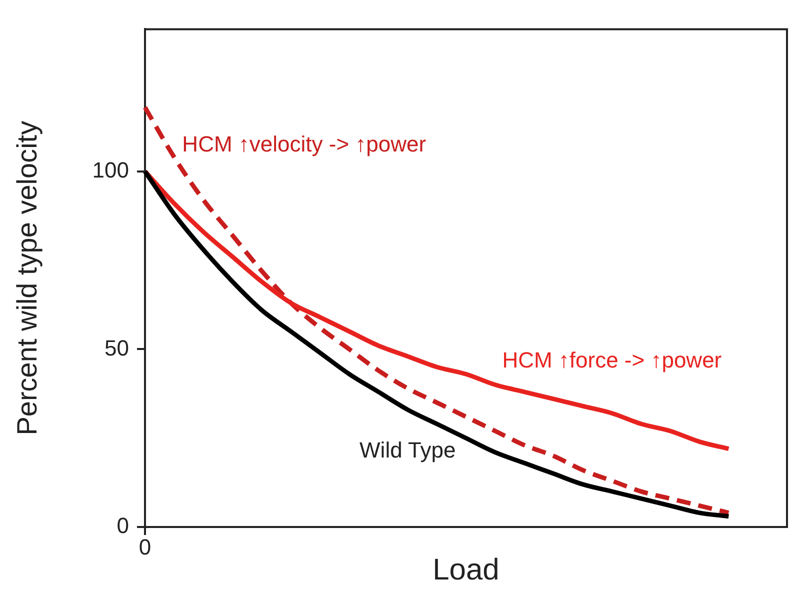 This screenshot has width=798, height=601. I want to click on y-tick-label: 0, so click(122, 525).